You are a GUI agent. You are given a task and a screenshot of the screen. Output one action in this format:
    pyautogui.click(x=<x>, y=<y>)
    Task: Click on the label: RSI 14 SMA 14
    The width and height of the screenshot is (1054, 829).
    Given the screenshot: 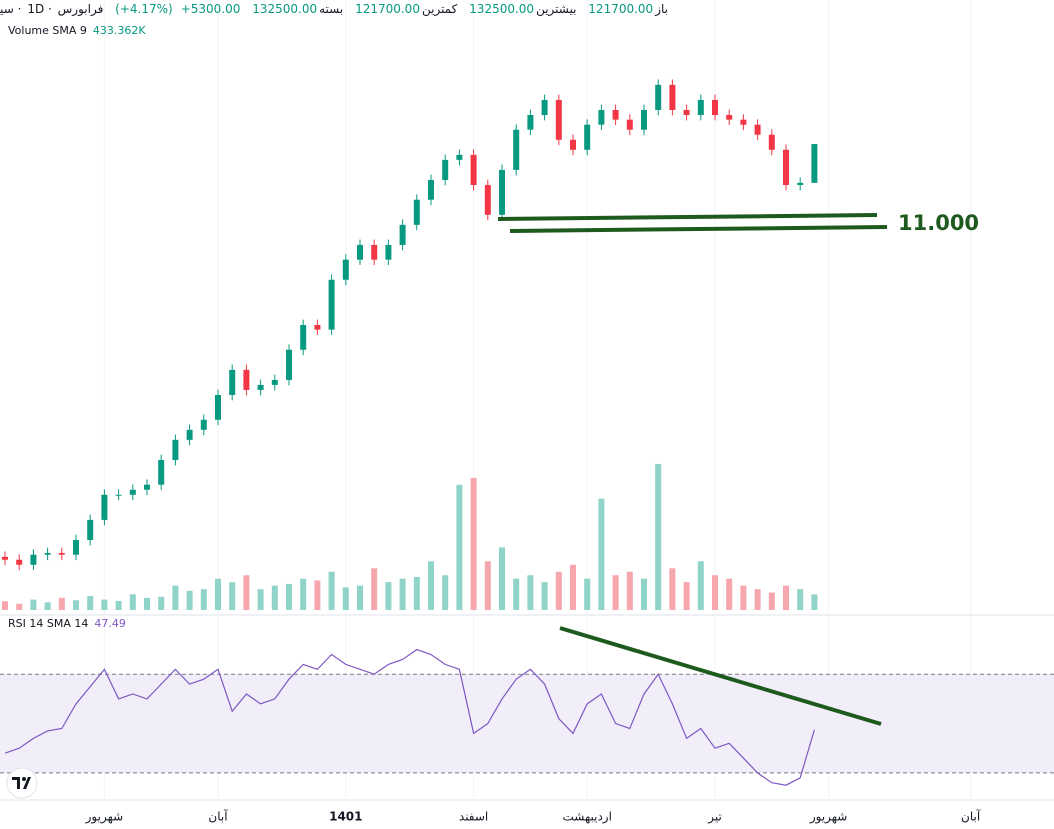 What is the action you would take?
    pyautogui.click(x=48, y=623)
    